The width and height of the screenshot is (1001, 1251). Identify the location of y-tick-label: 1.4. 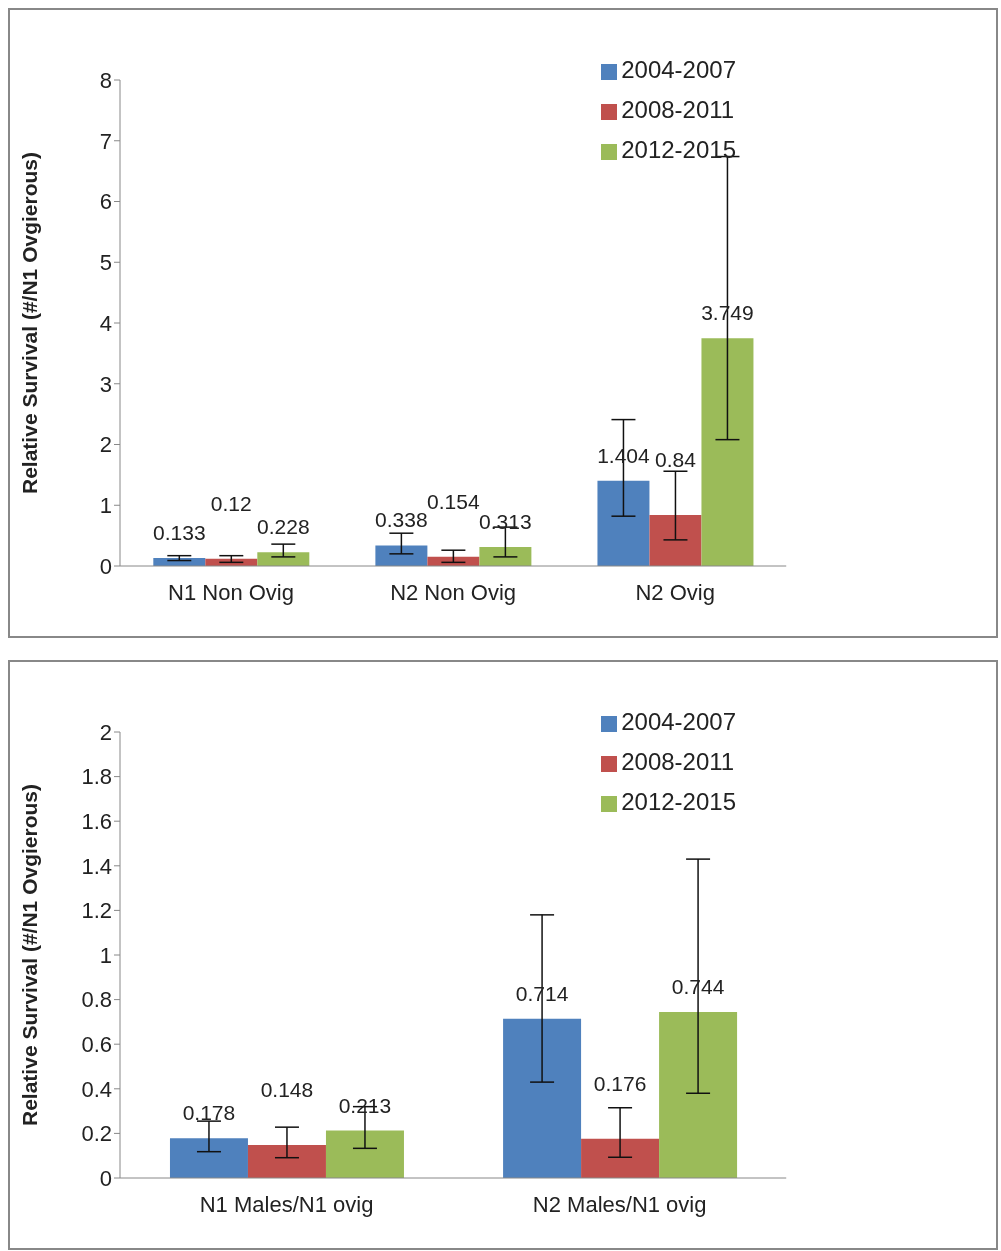
(96, 866).